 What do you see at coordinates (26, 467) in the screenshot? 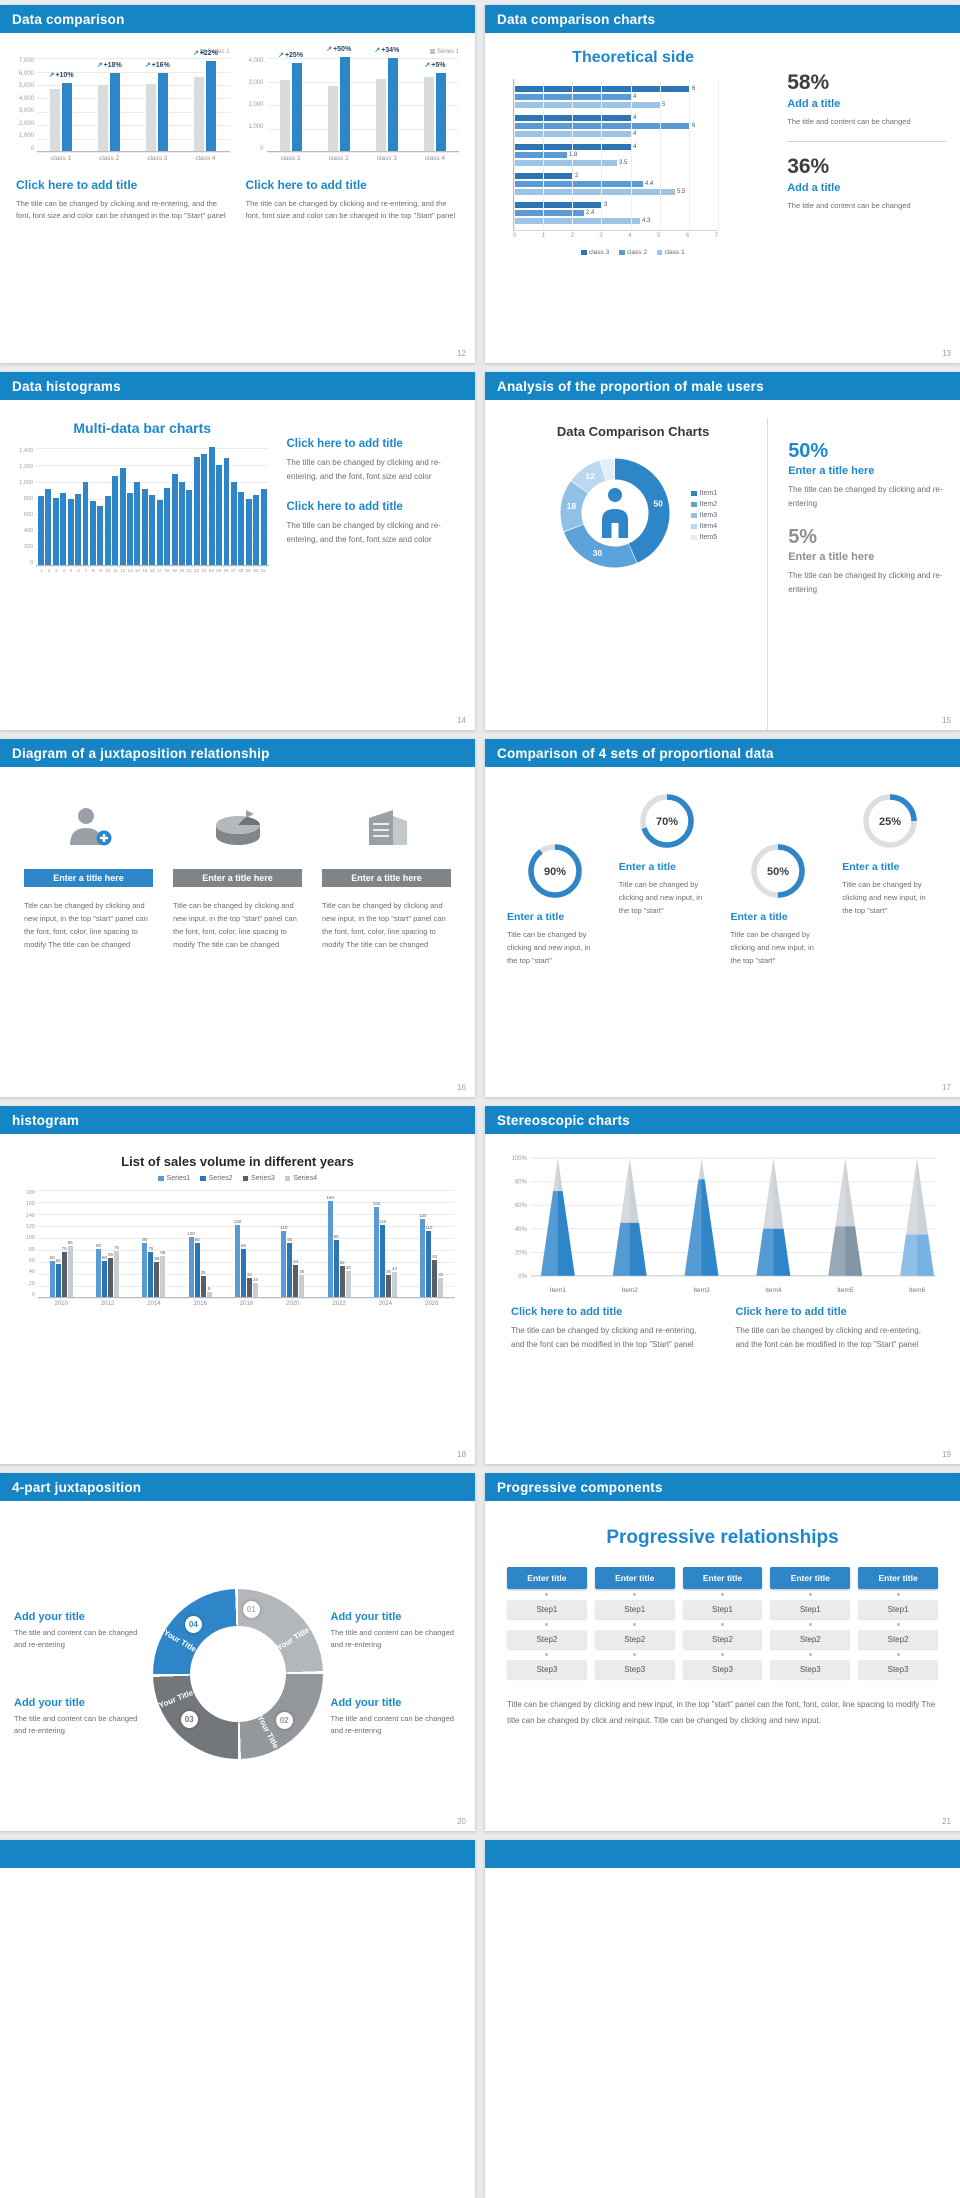
I see `y-tick-label: 1,200` at bounding box center [26, 467].